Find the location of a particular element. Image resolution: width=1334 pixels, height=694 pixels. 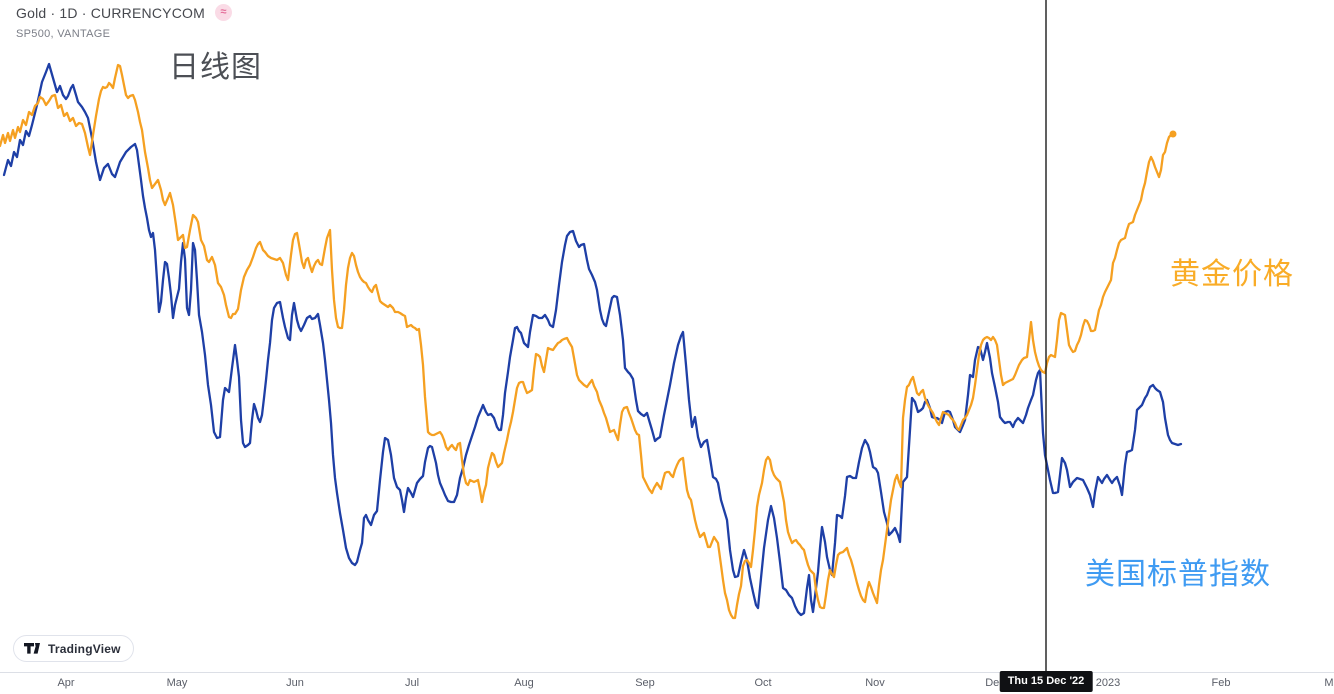

time-axis-label: Oct is located at coordinates (763, 683).